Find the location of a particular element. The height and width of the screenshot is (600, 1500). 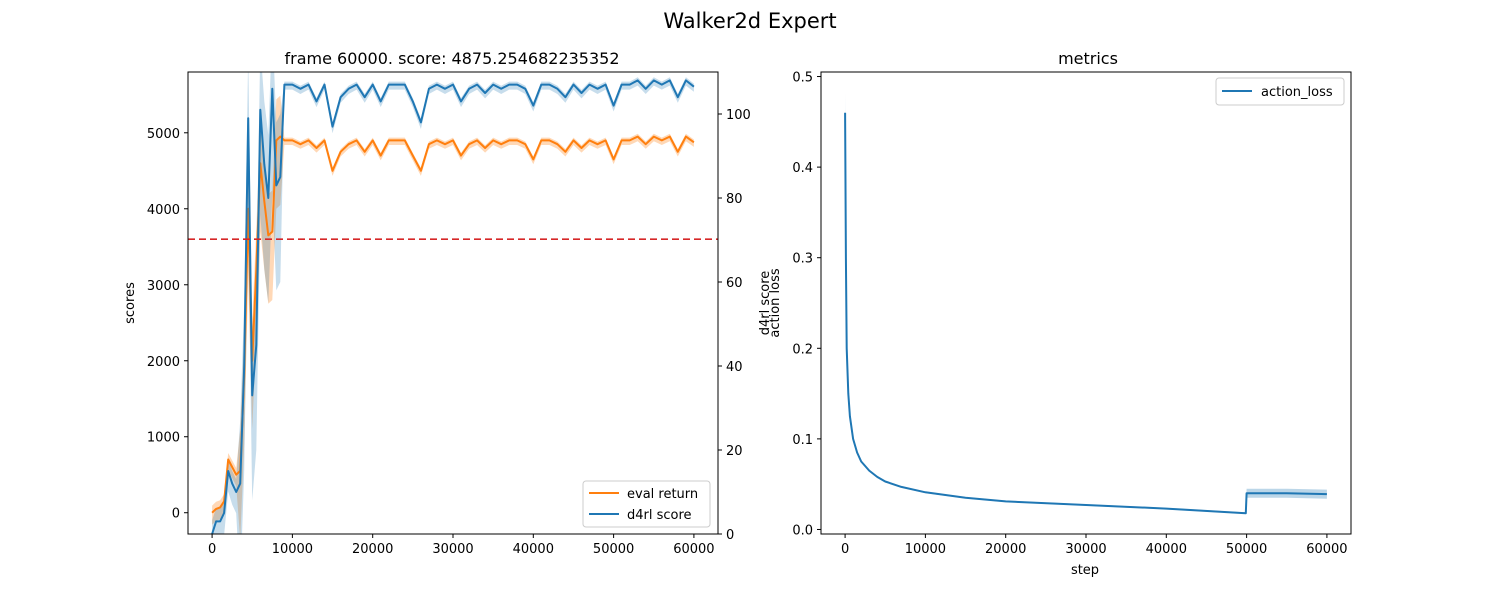

figure-title: Walker2d Expert is located at coordinates (749, 21).